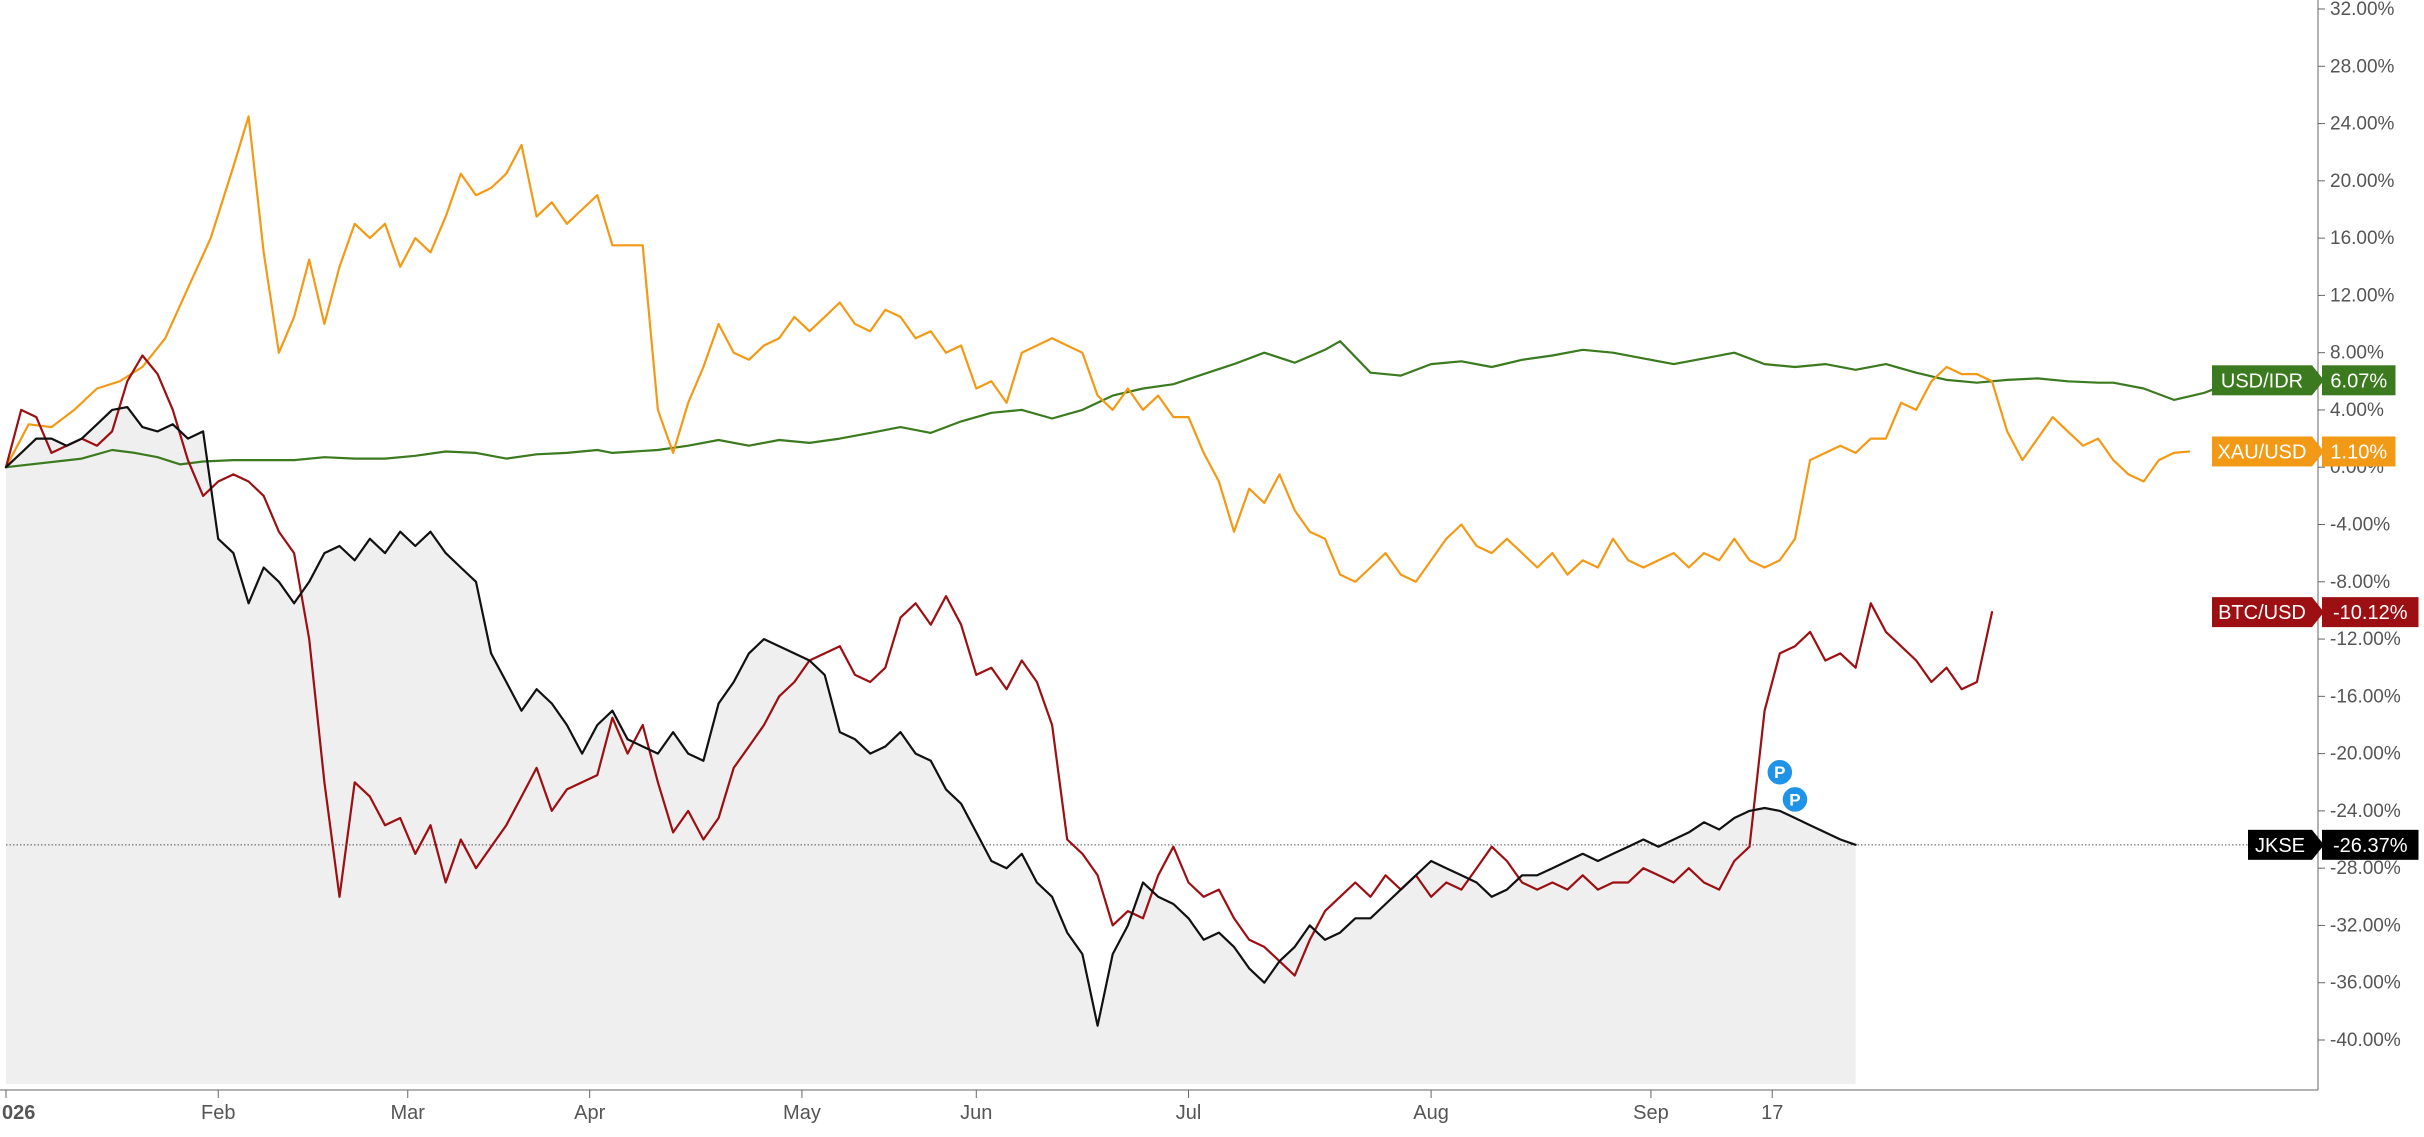 The width and height of the screenshot is (2424, 1137). I want to click on y-tick-label: -36.00%, so click(2365, 983).